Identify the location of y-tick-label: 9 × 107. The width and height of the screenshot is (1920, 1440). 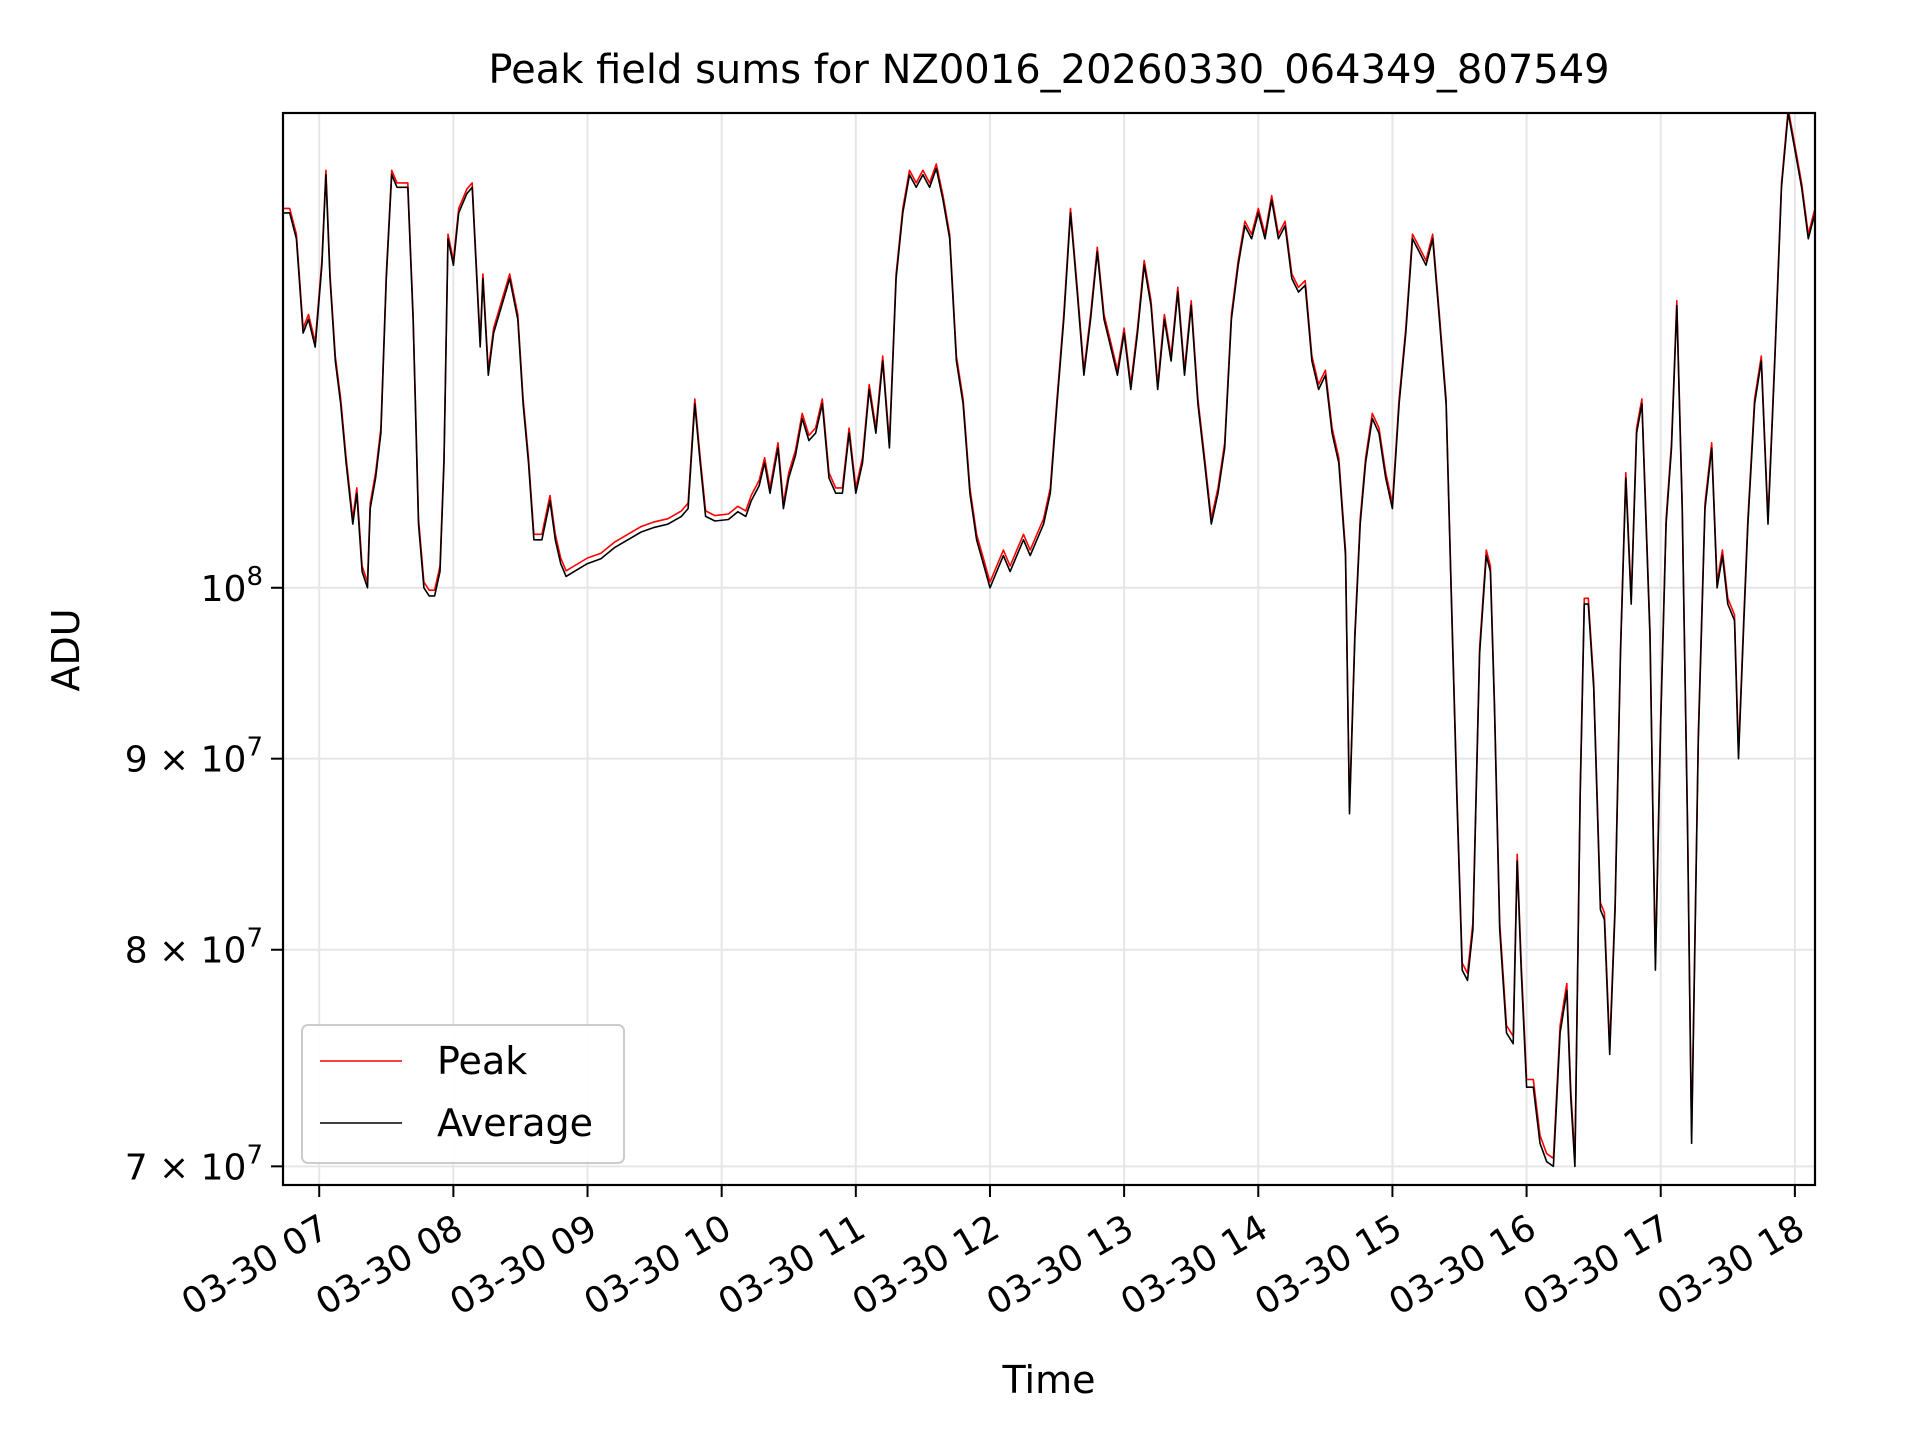
(194, 757).